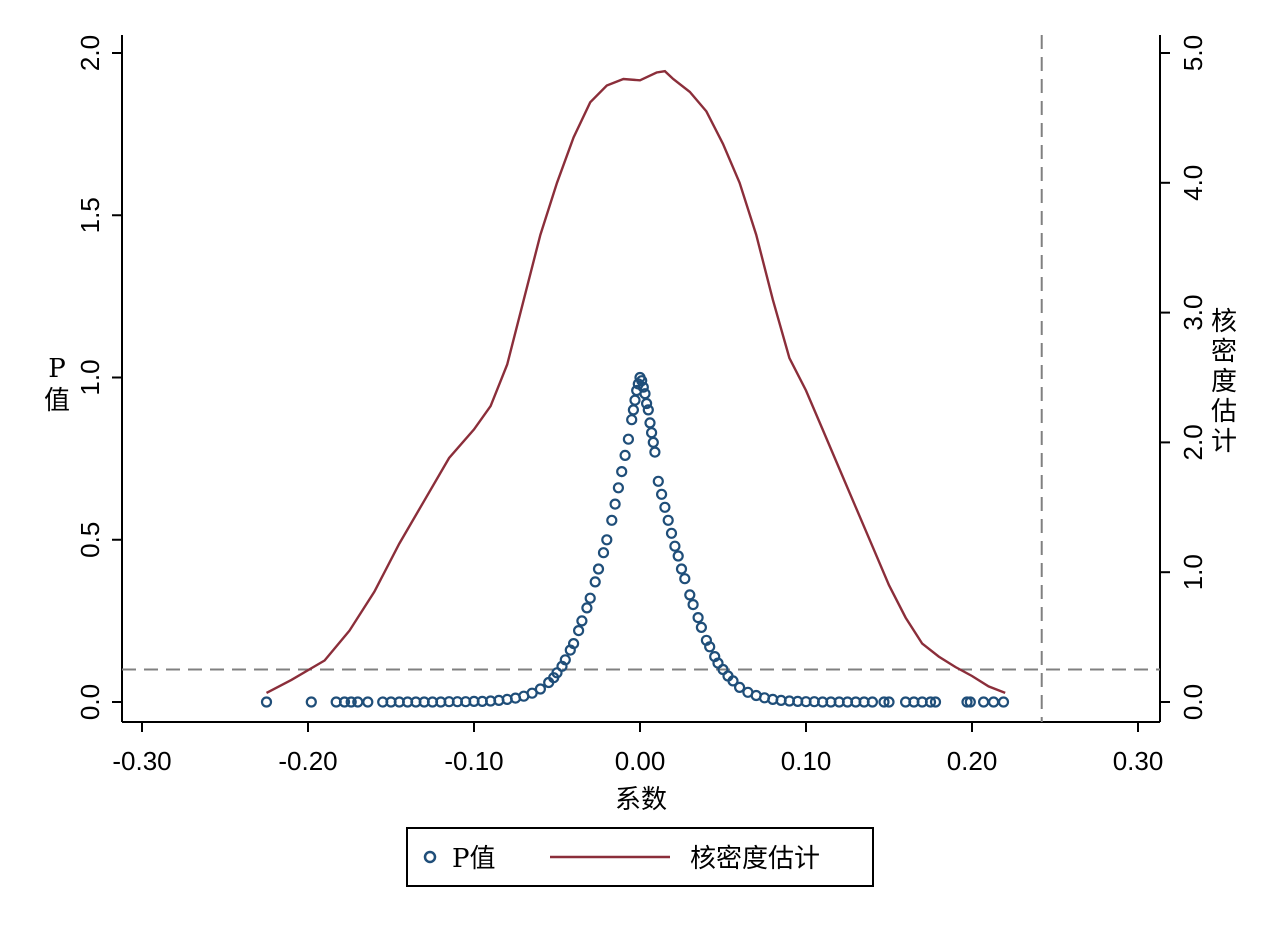 The image size is (1282, 932). What do you see at coordinates (1224, 322) in the screenshot?
I see `right-y-axis-title-char: 核` at bounding box center [1224, 322].